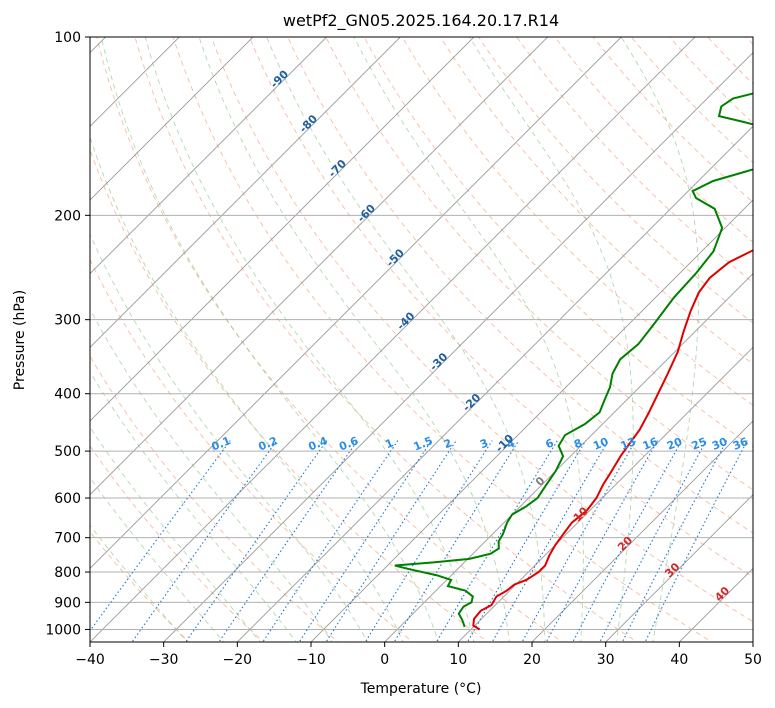  Describe the element at coordinates (458, 660) in the screenshot. I see `x-tick-label: 10` at that location.